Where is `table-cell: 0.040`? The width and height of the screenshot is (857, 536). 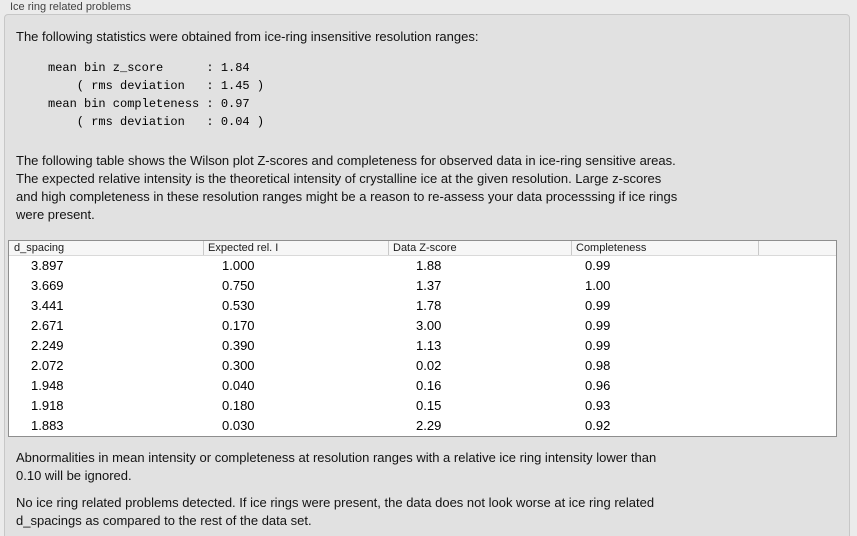 table-cell: 0.040 is located at coordinates (238, 385).